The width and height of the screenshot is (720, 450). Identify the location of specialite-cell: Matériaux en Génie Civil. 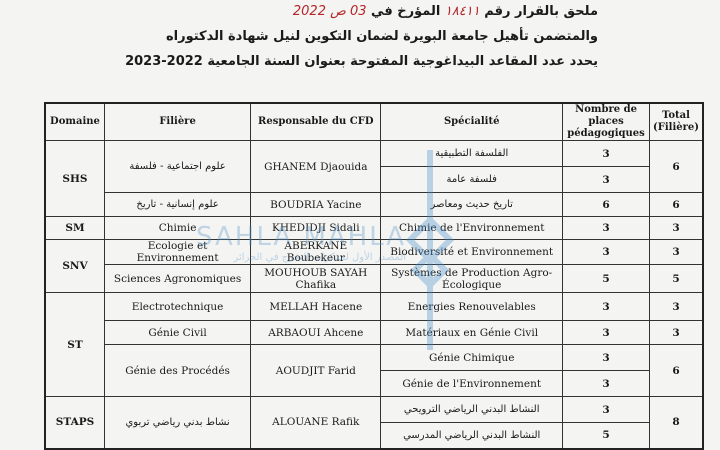
(472, 332).